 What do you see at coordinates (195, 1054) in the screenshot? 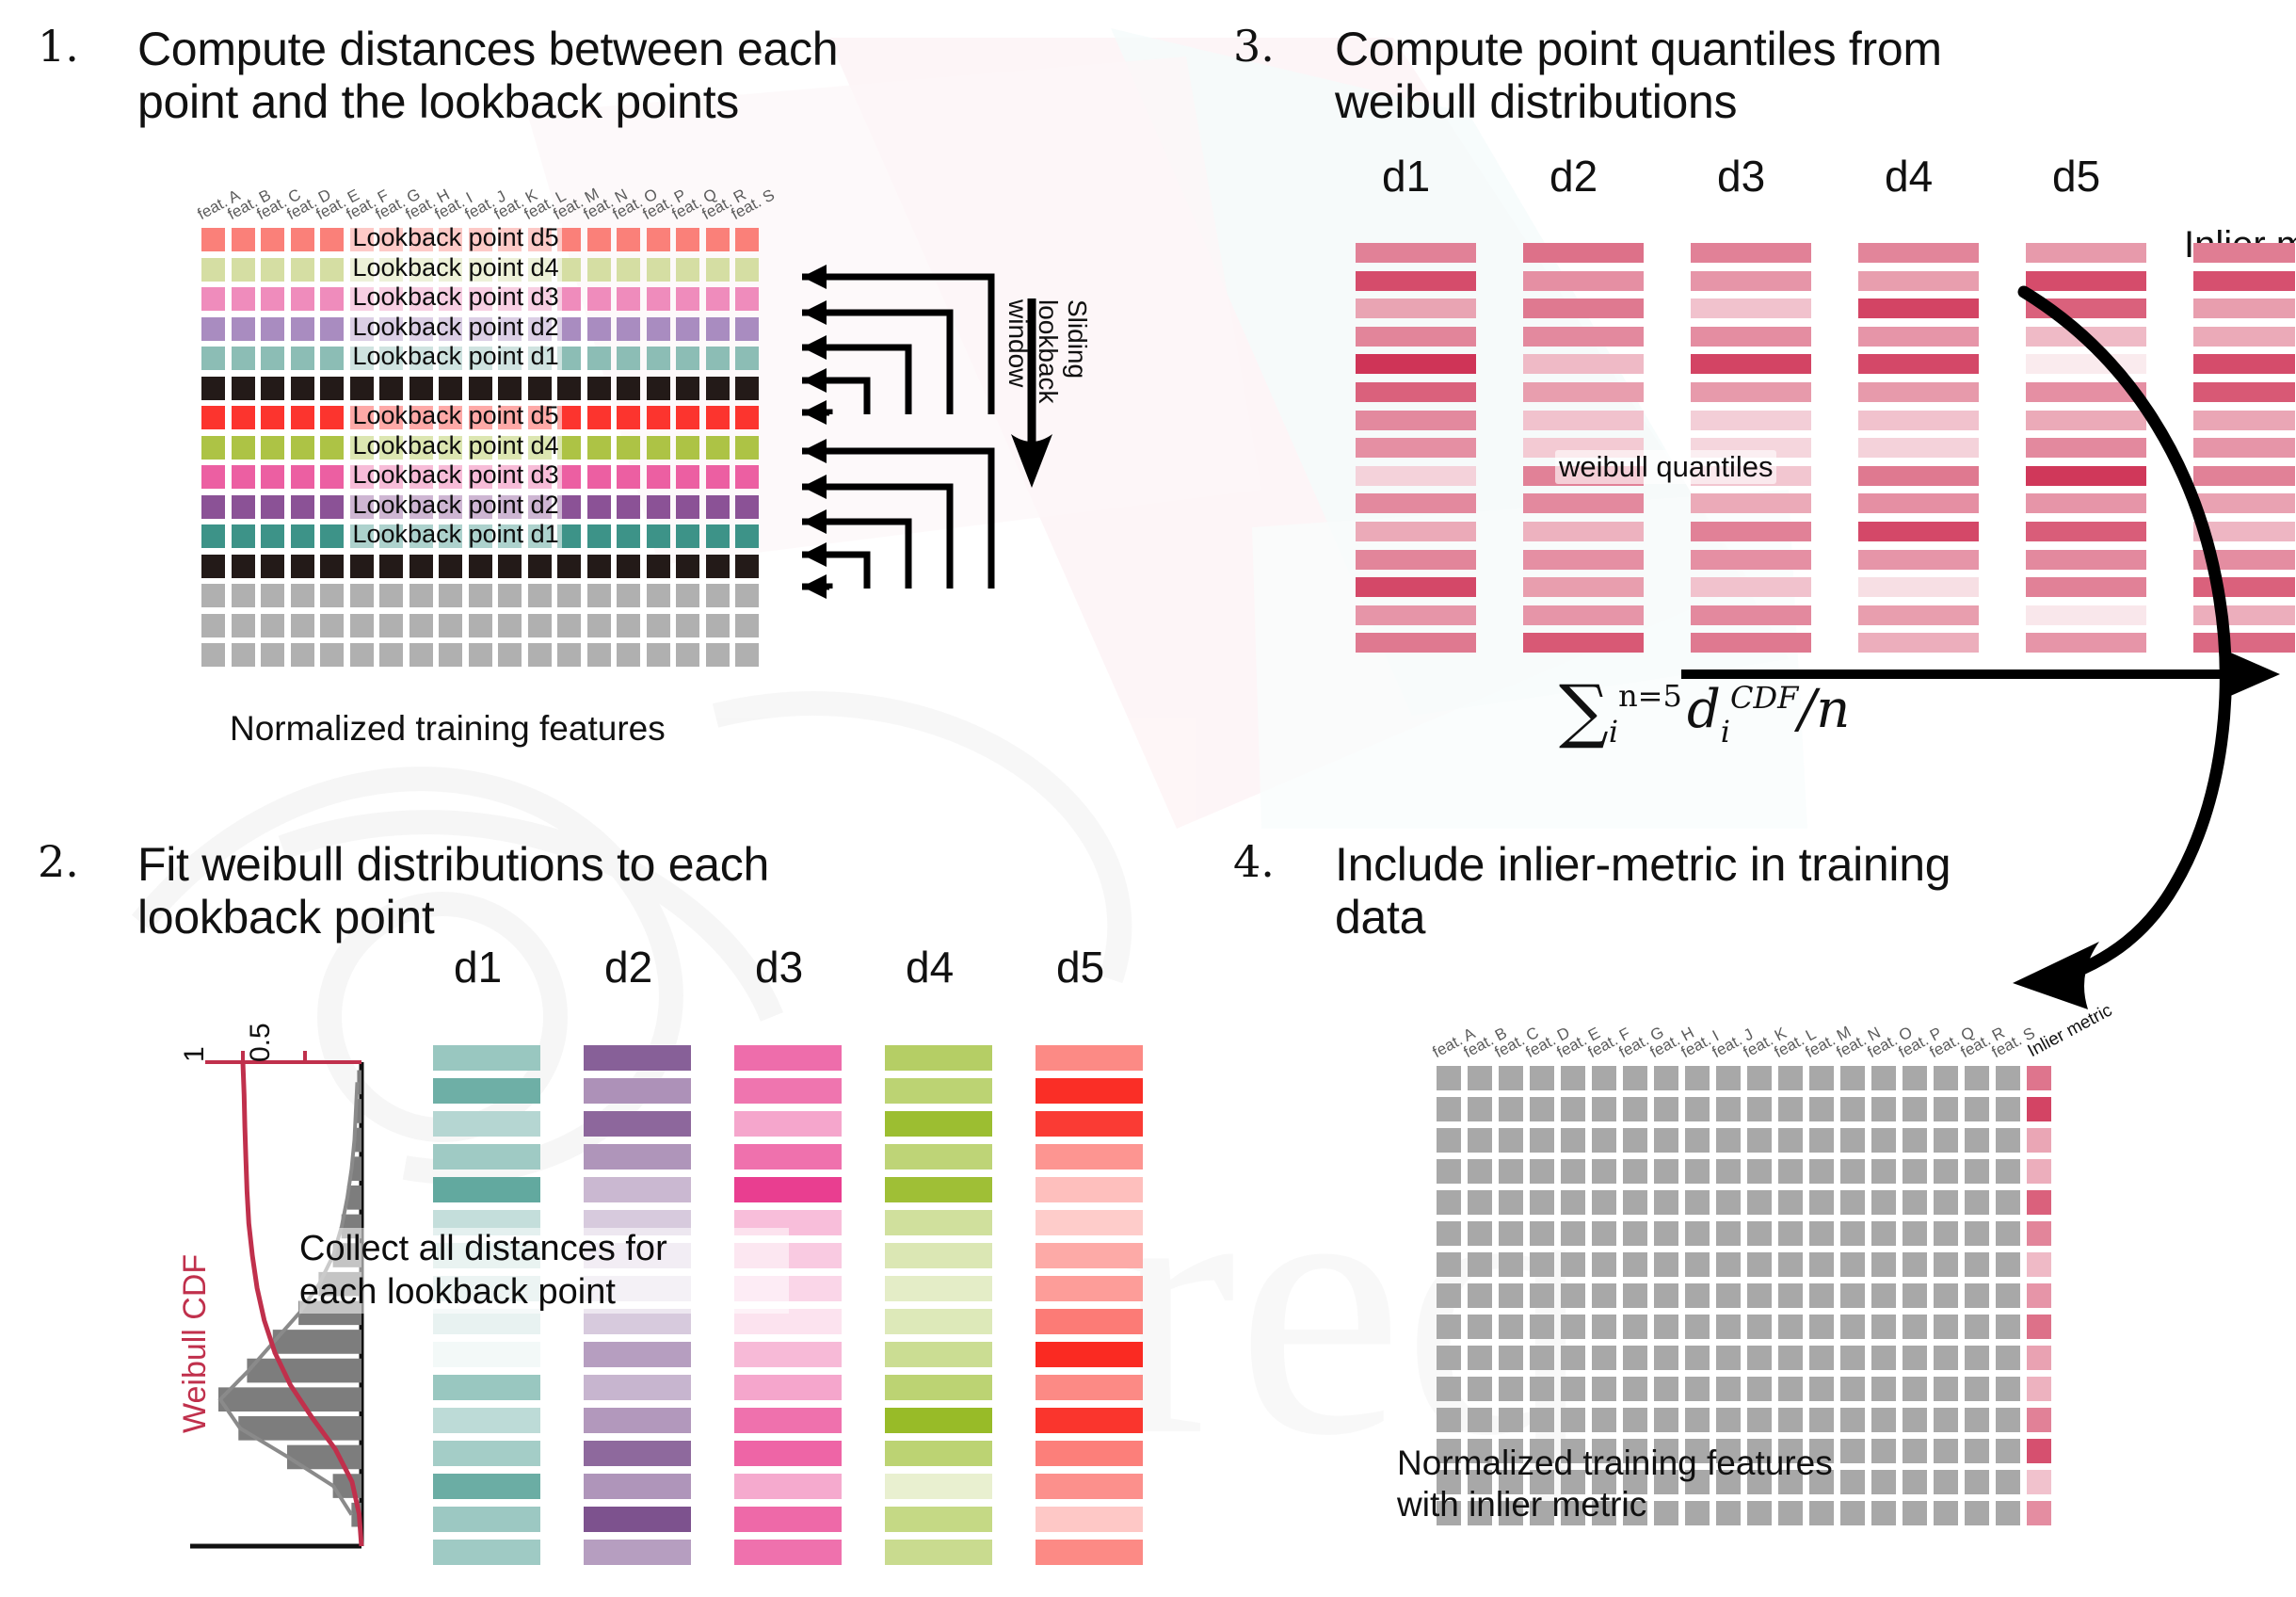
I see `cdf-tick-1: 1` at bounding box center [195, 1054].